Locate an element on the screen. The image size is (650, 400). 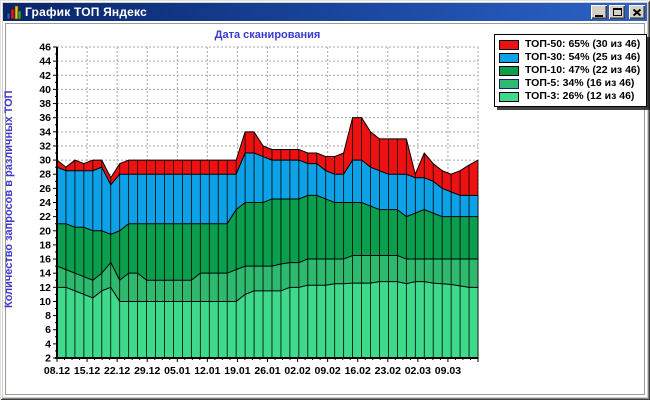
y-axis-label: 42 is located at coordinates (45, 76).